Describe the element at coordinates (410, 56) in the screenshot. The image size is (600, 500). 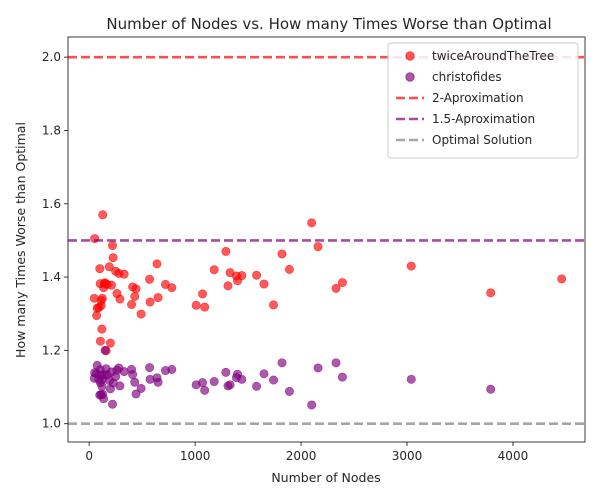
I see `legend-marker-twicearoundthetree` at that location.